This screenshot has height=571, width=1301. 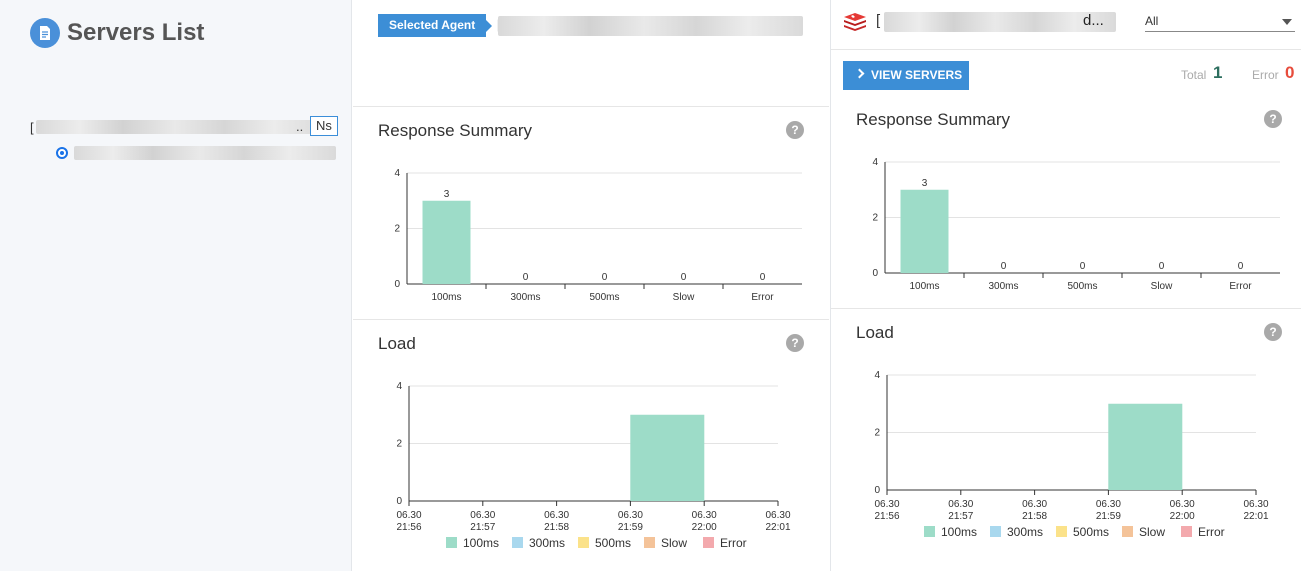 What do you see at coordinates (925, 183) in the screenshot?
I see `data-label: 3` at bounding box center [925, 183].